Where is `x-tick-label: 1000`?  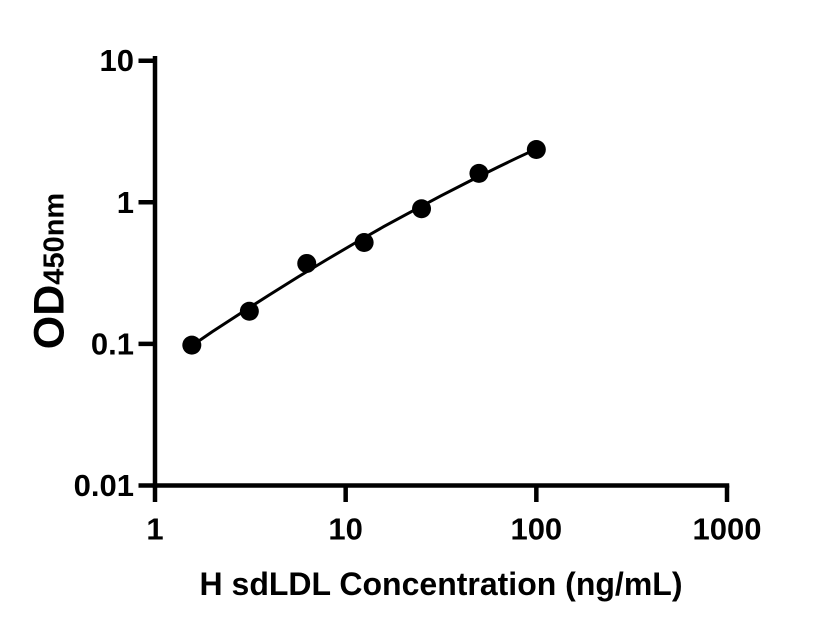
x-tick-label: 1000 is located at coordinates (727, 529).